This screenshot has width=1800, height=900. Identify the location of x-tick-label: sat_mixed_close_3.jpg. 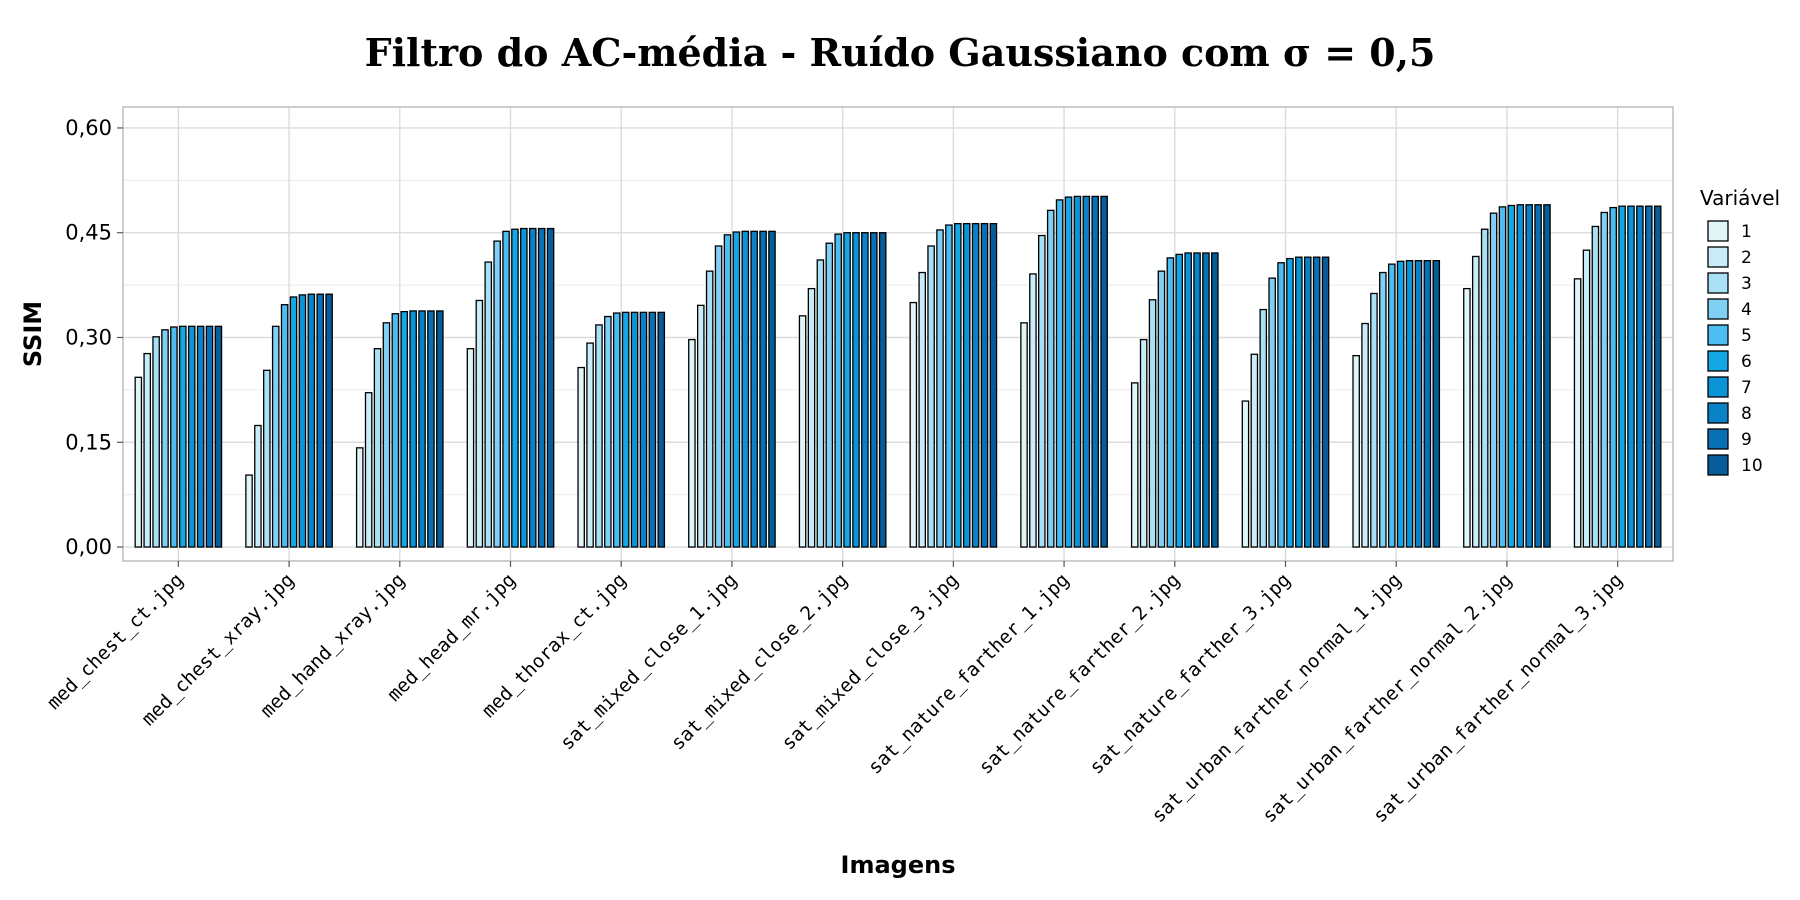
(869, 661).